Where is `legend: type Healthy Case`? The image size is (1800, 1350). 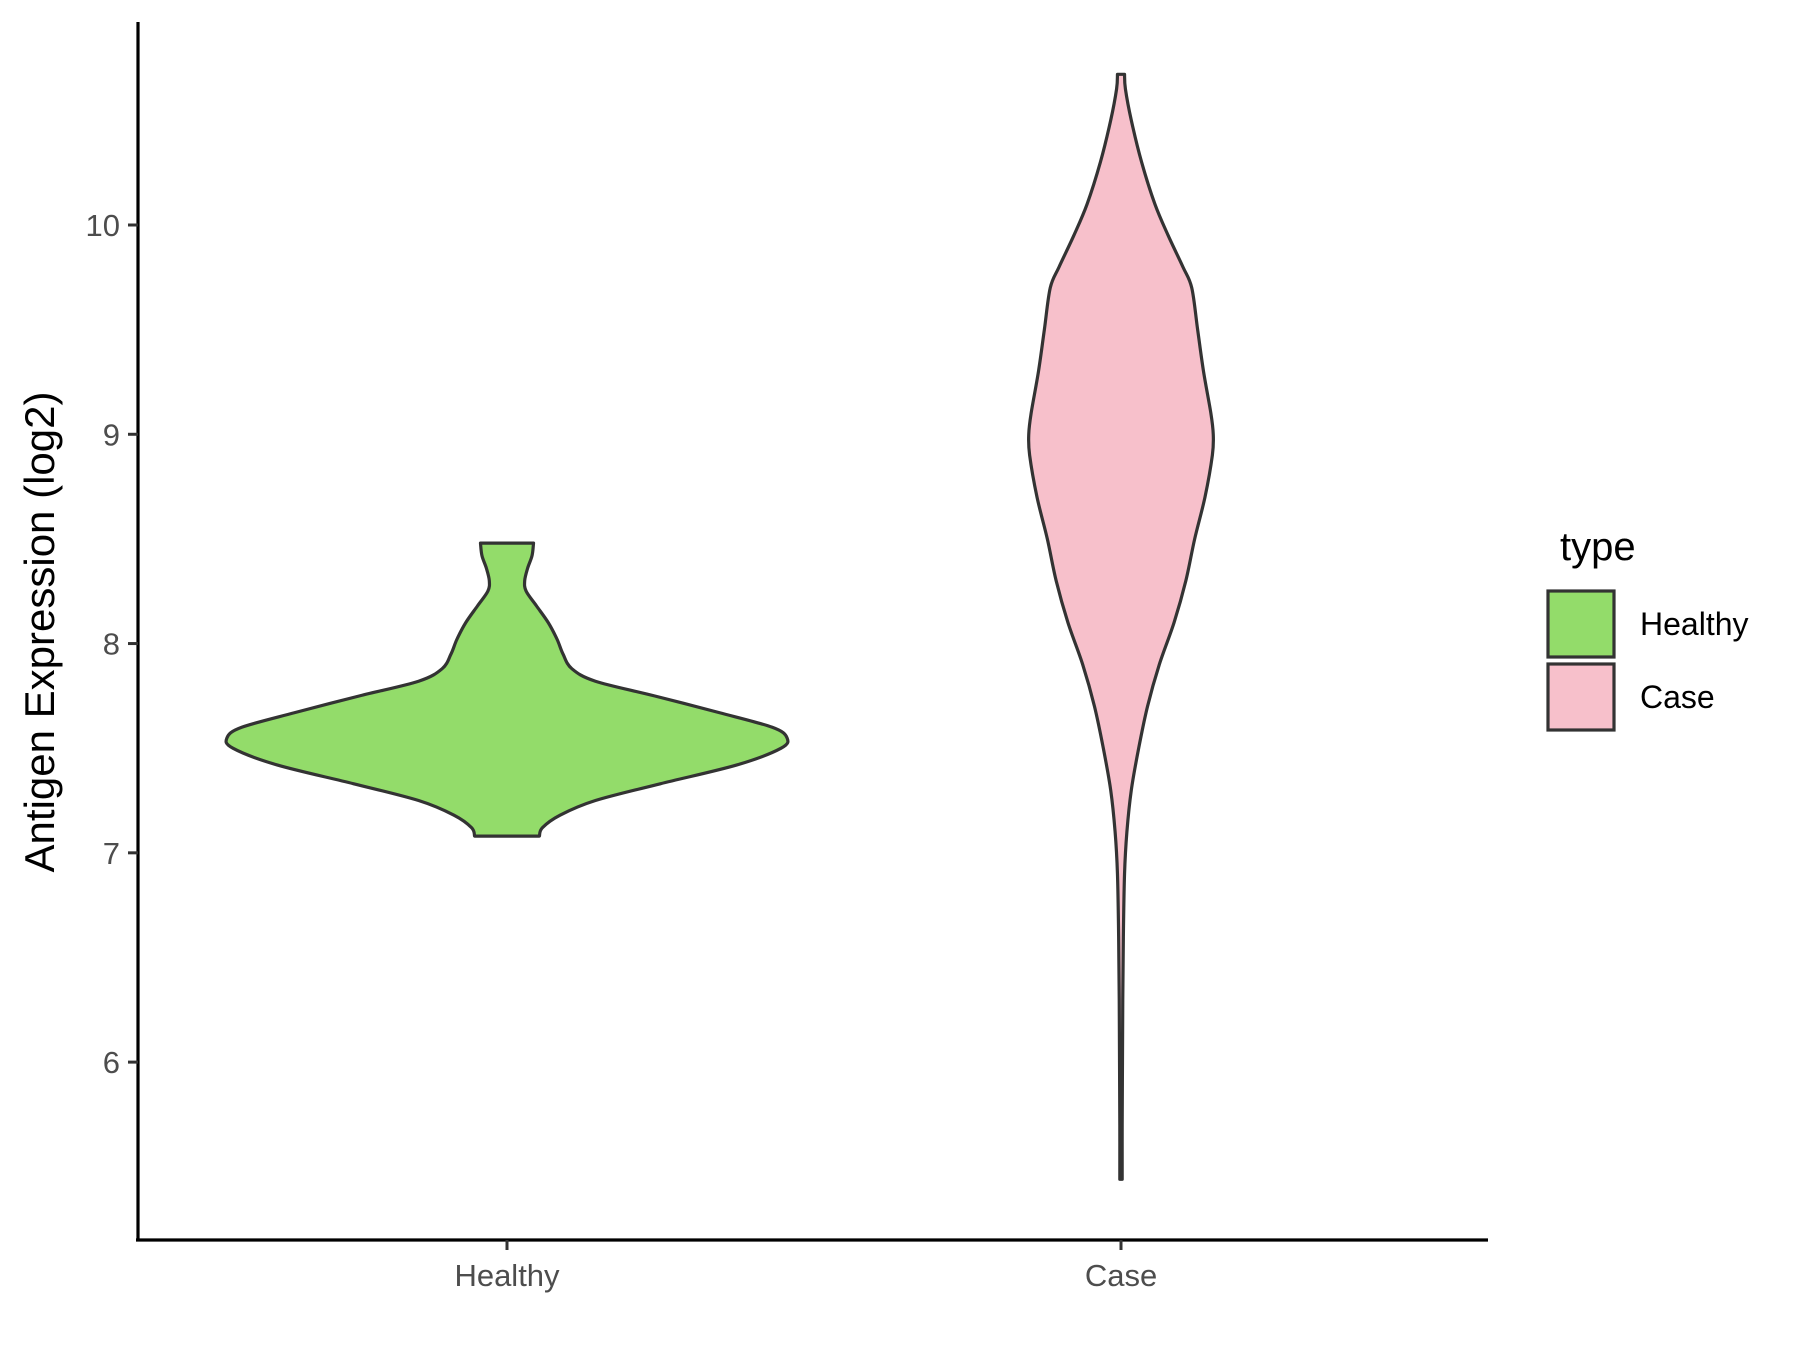
legend: type Healthy Case is located at coordinates (1647, 628).